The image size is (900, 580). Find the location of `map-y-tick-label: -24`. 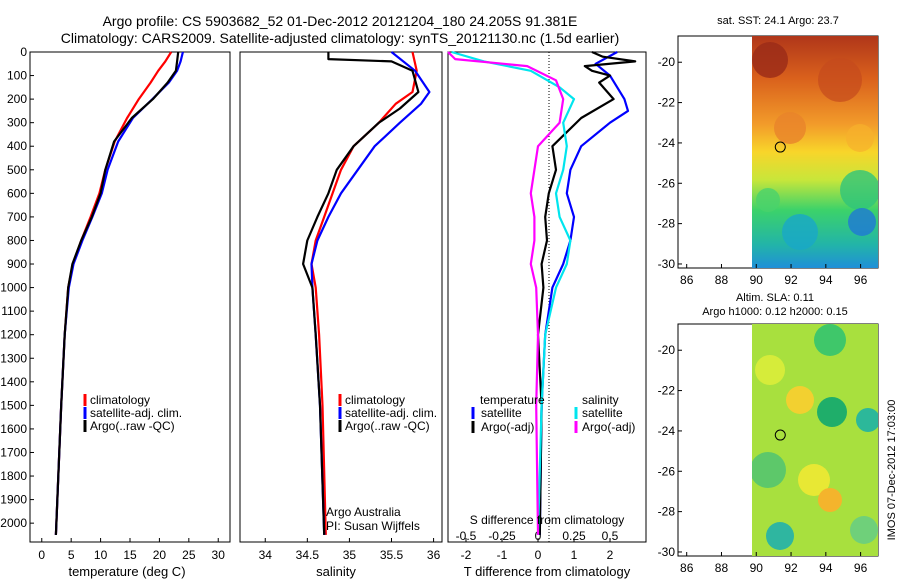

map-y-tick-label: -24 is located at coordinates (667, 143).